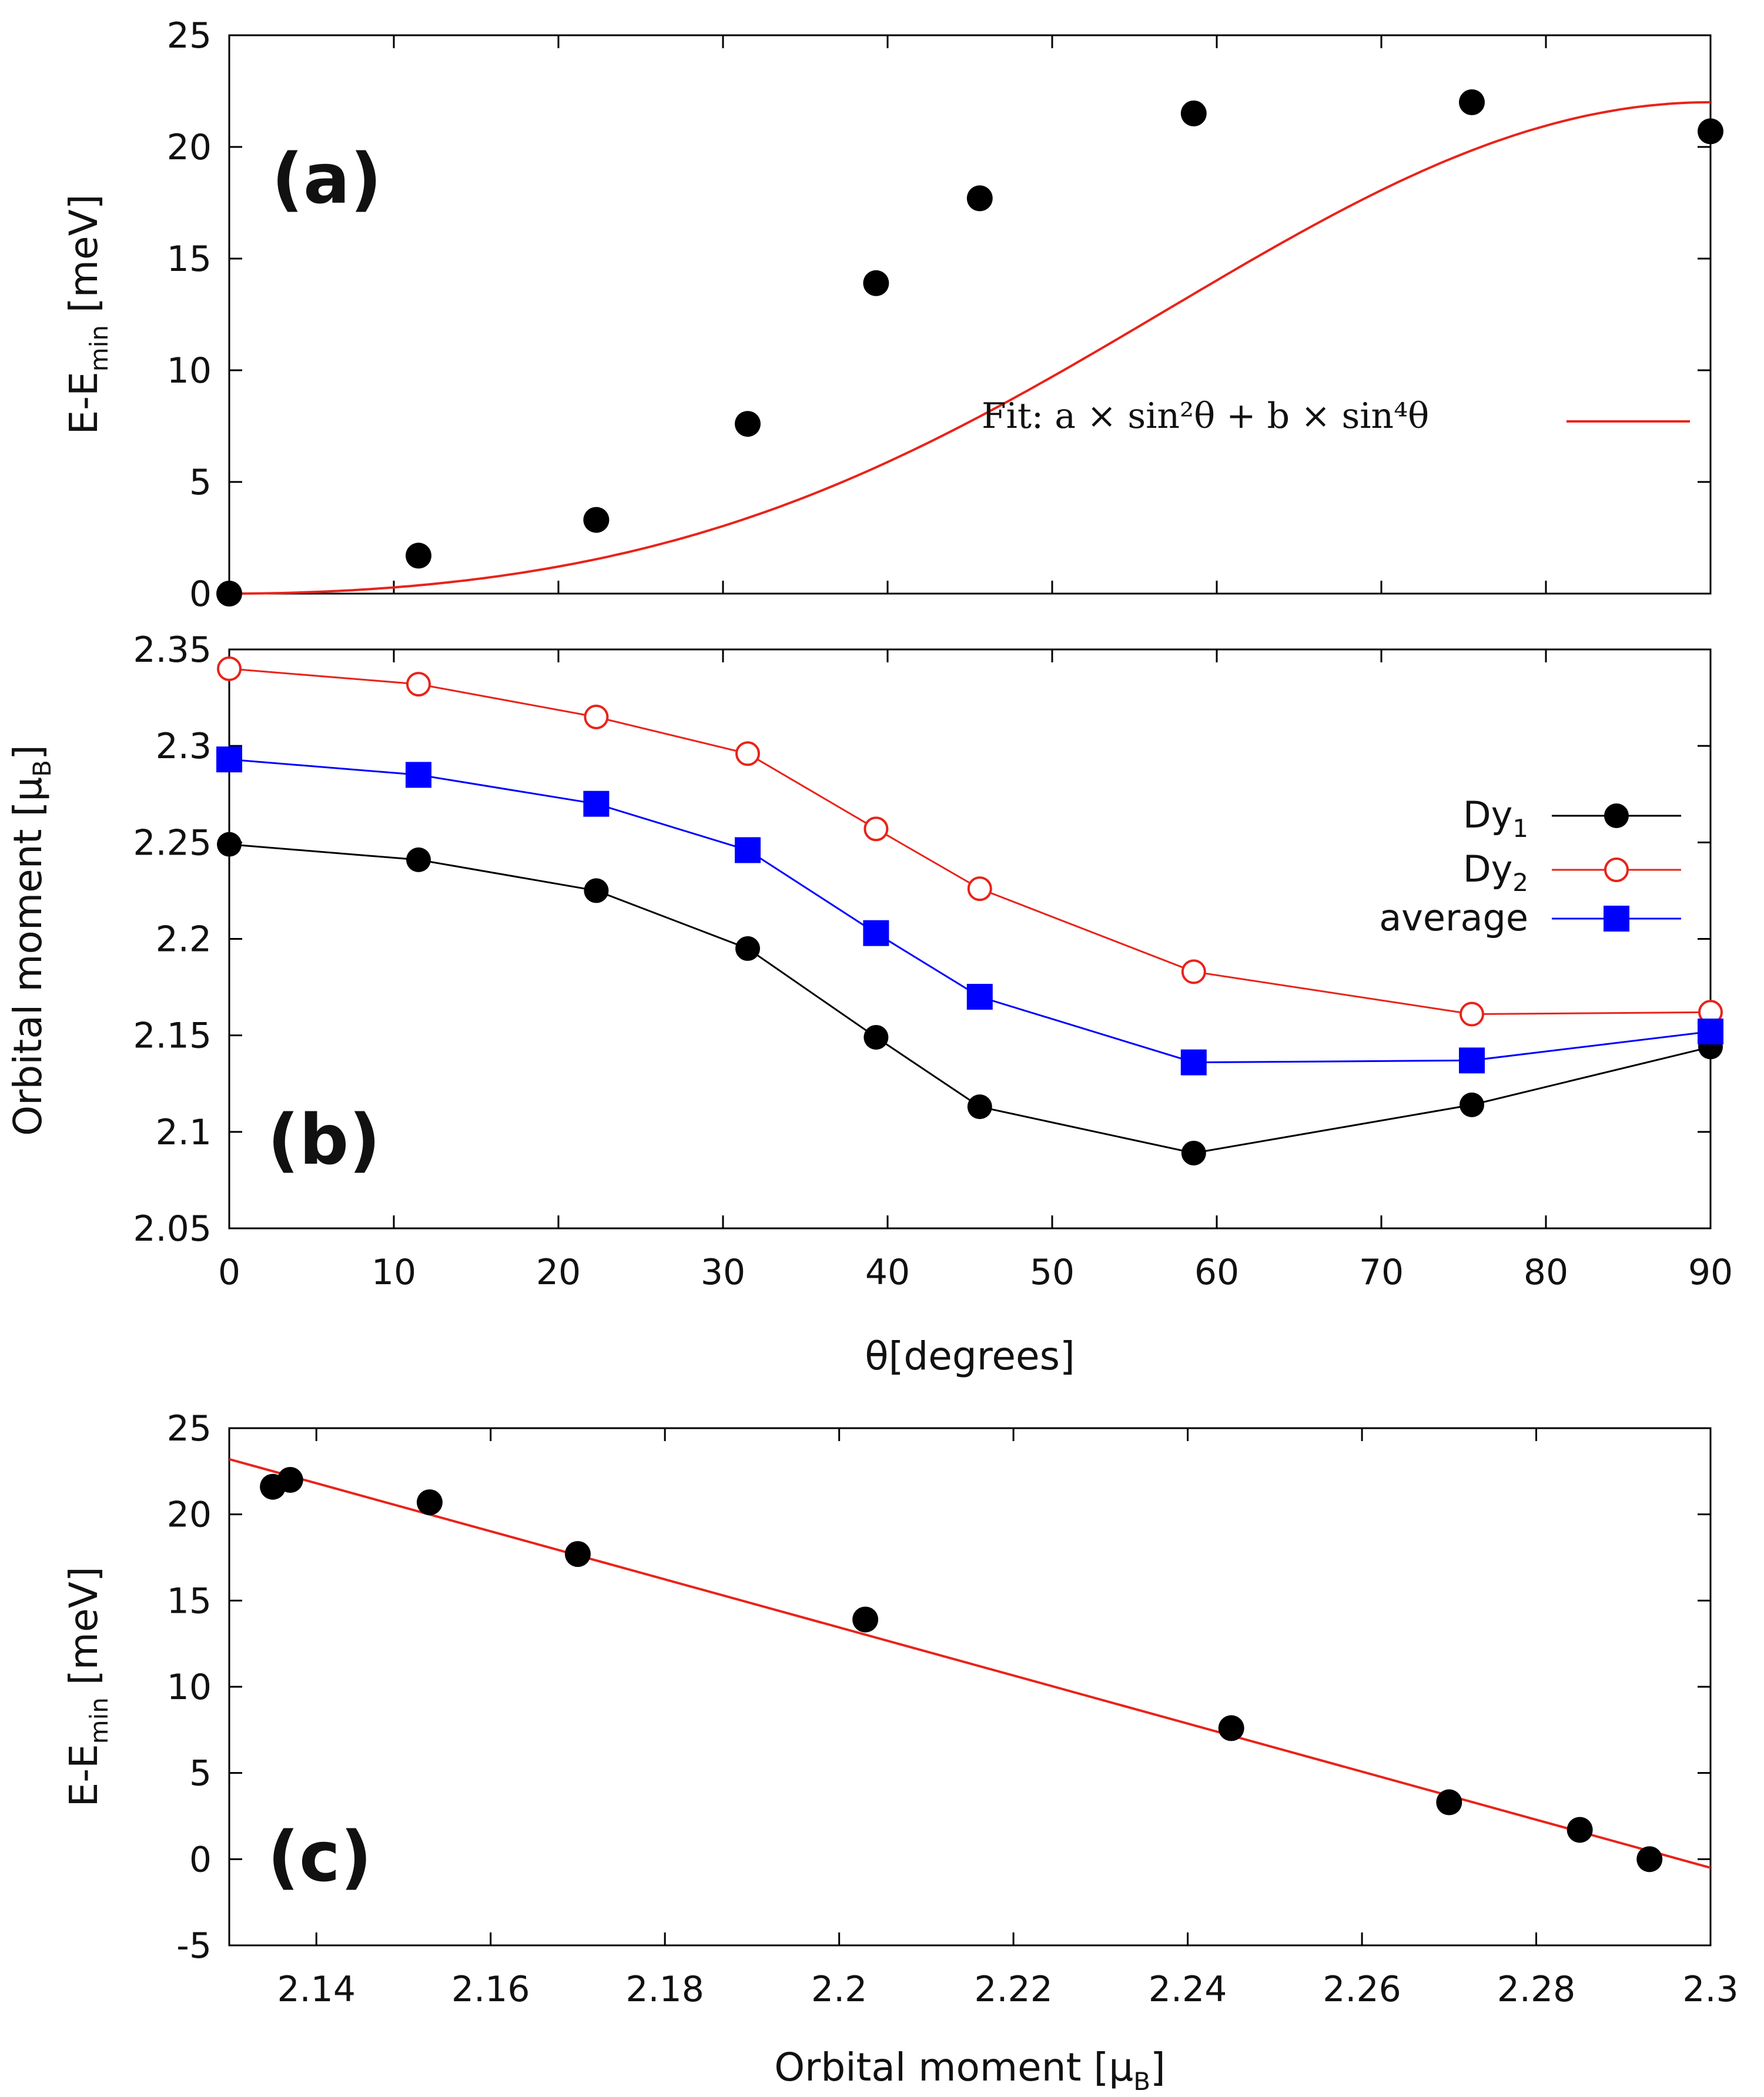 The width and height of the screenshot is (1764, 2097). I want to click on panel-c-ytick-label: 0, so click(200, 1859).